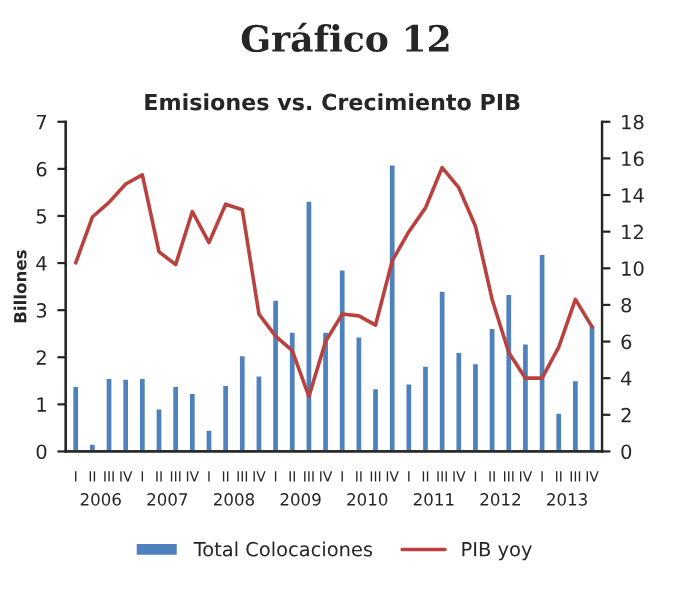 This screenshot has width=692, height=594. I want to click on y2-tick-label: 4, so click(626, 378).